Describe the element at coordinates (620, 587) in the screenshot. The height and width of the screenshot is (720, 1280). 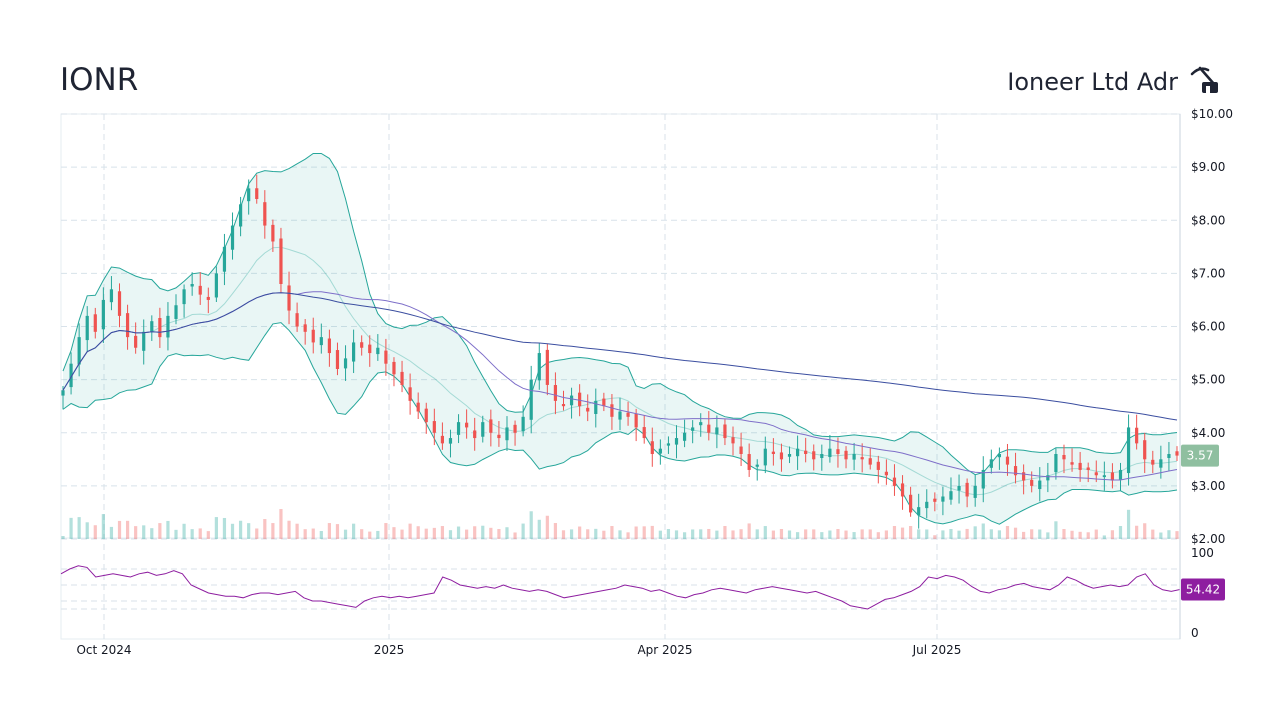
I see `rsi-panel` at that location.